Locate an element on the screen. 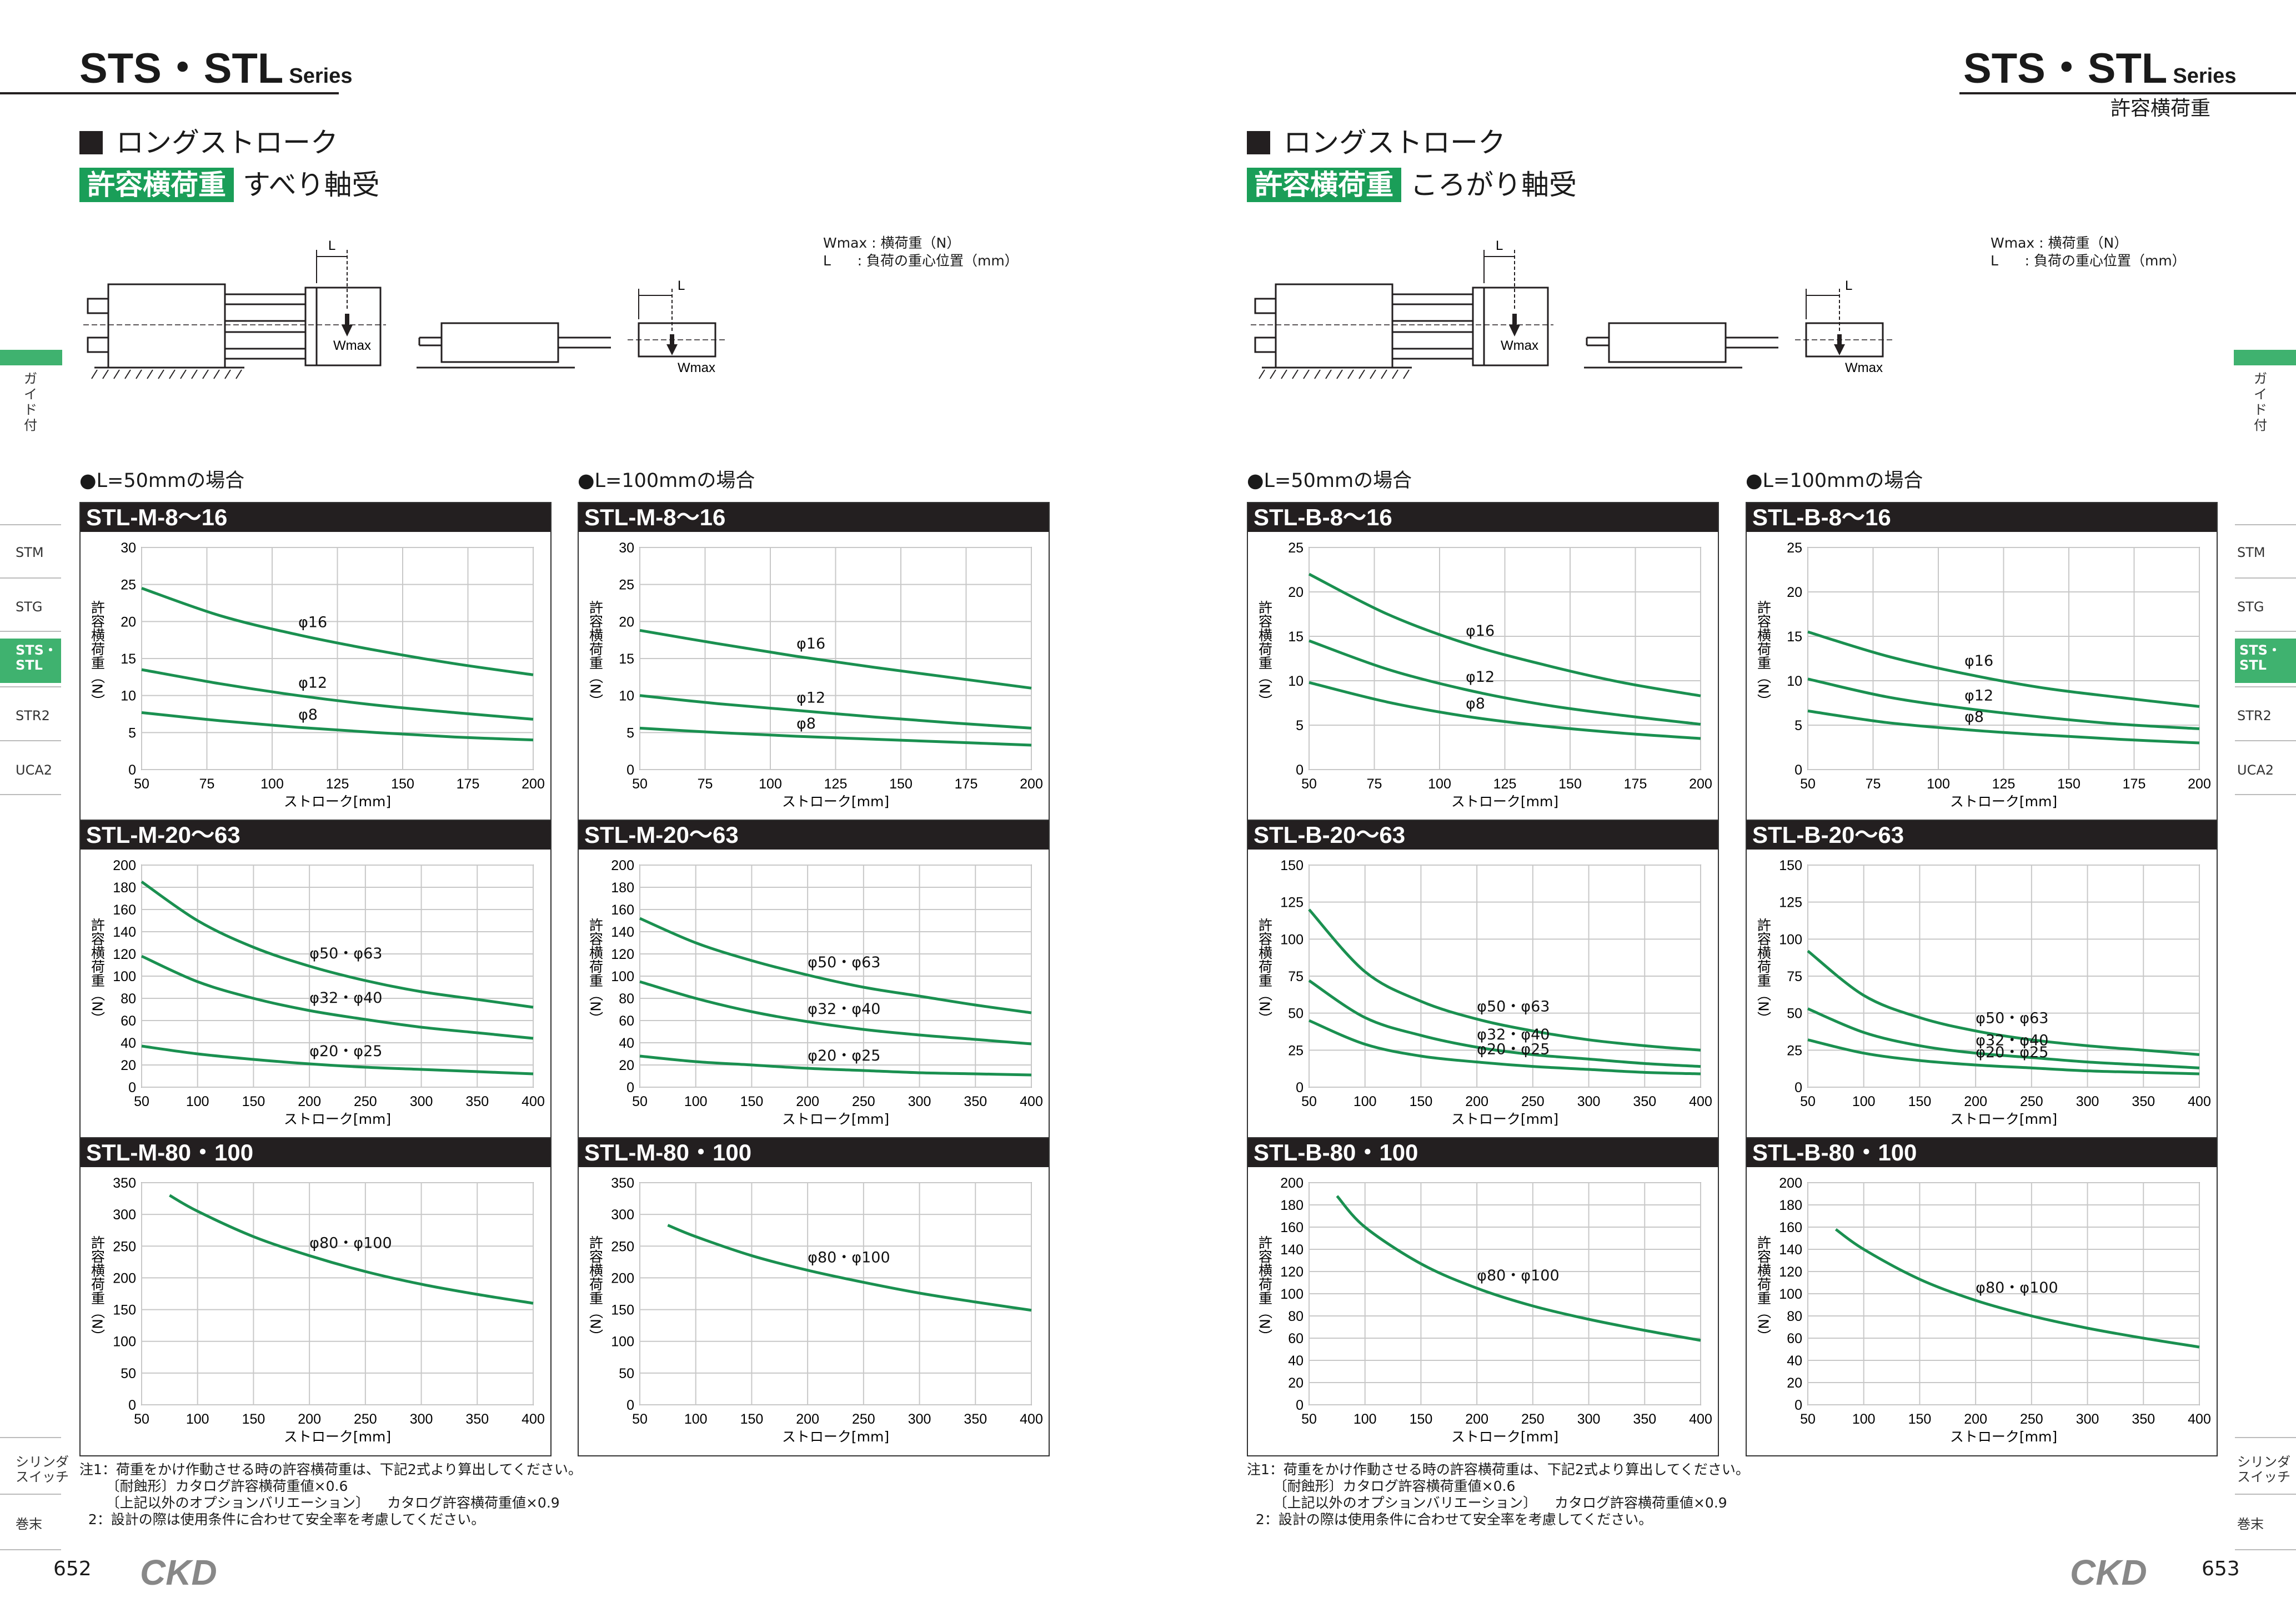 This screenshot has width=2296, height=1623. side-marker-left is located at coordinates (31, 358).